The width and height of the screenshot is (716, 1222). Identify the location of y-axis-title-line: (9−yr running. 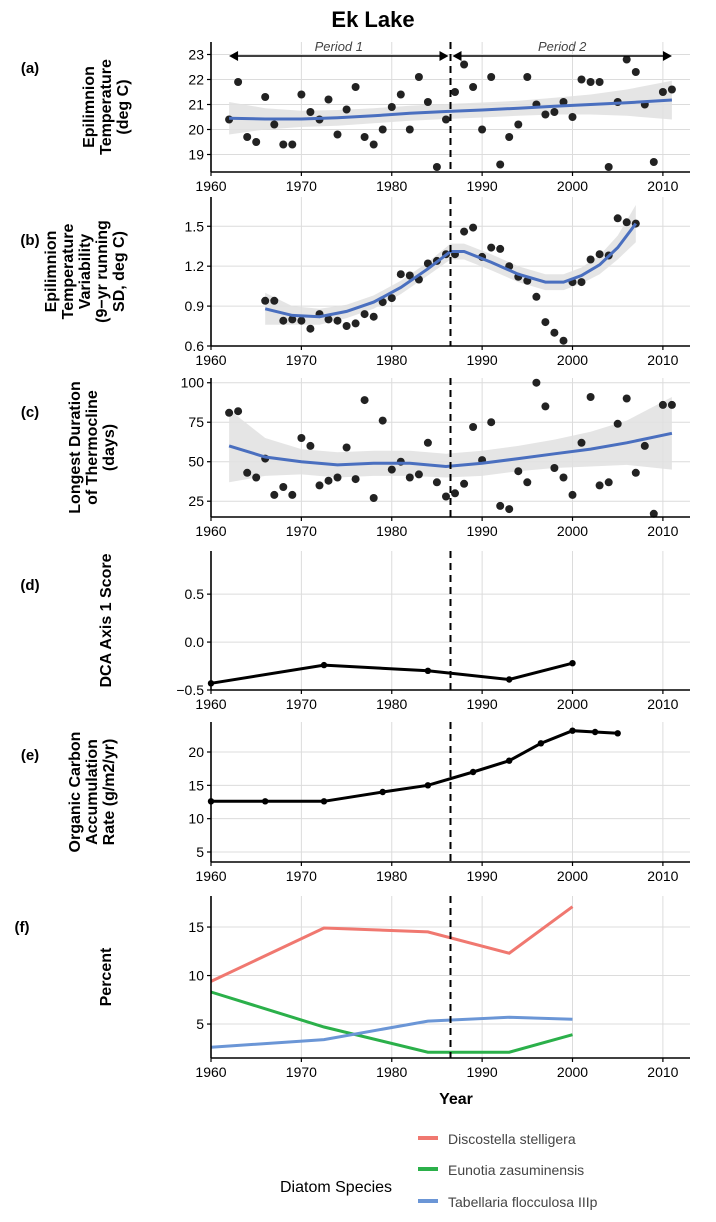
(102, 271).